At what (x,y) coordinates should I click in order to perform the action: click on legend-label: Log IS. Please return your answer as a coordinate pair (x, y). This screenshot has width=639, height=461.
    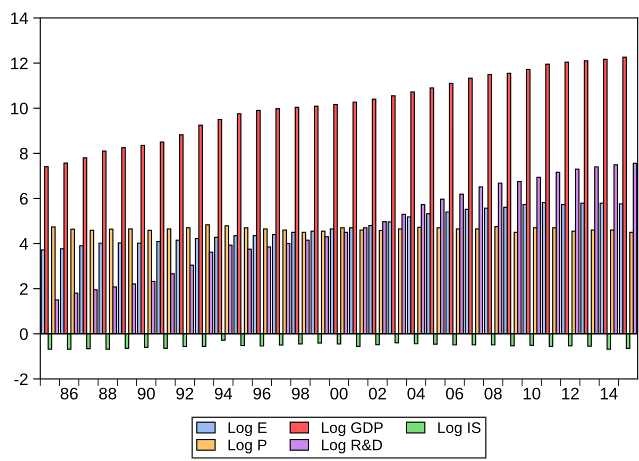
    Looking at the image, I should click on (459, 429).